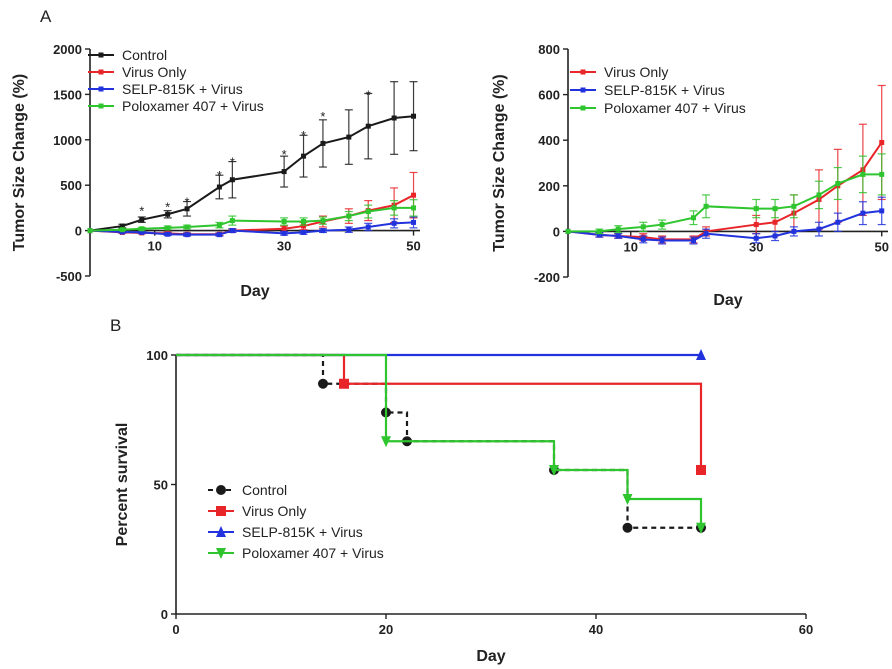  I want to click on y-tick-label: 600, so click(549, 95).